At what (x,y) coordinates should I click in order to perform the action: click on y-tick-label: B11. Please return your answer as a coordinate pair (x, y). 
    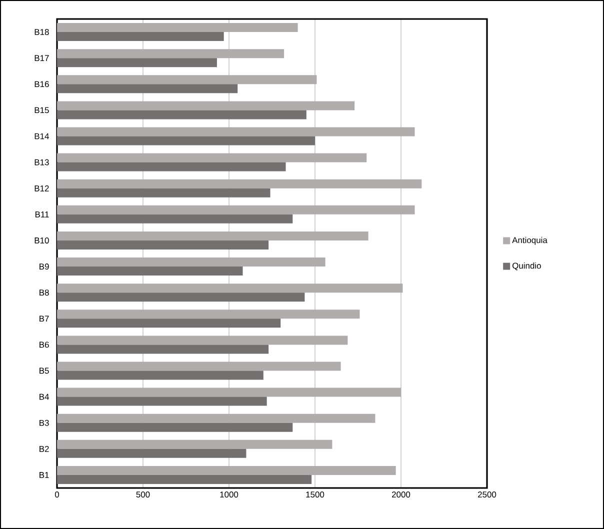
    Looking at the image, I should click on (42, 214).